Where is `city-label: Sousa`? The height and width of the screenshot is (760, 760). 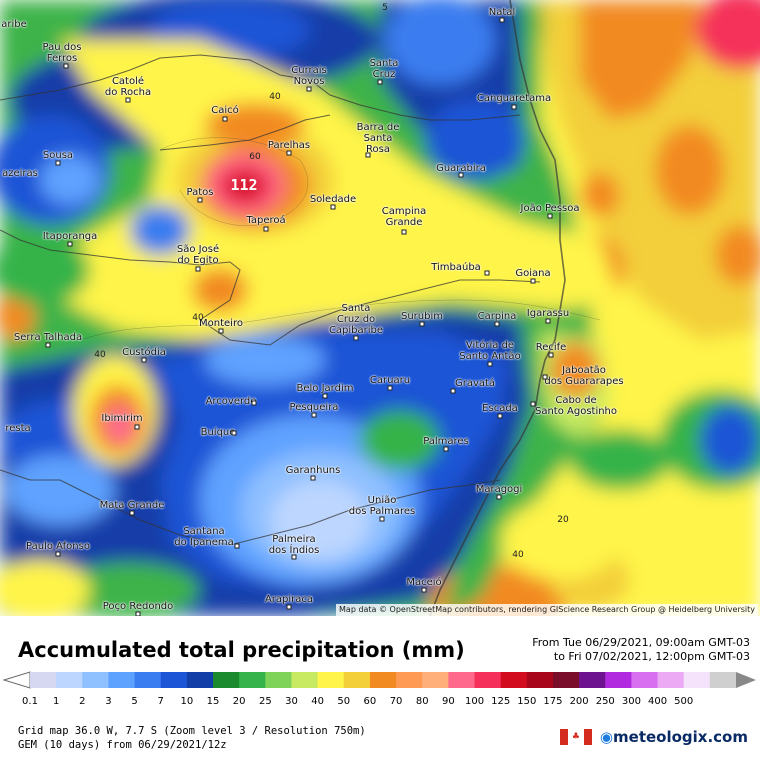 city-label: Sousa is located at coordinates (58, 155).